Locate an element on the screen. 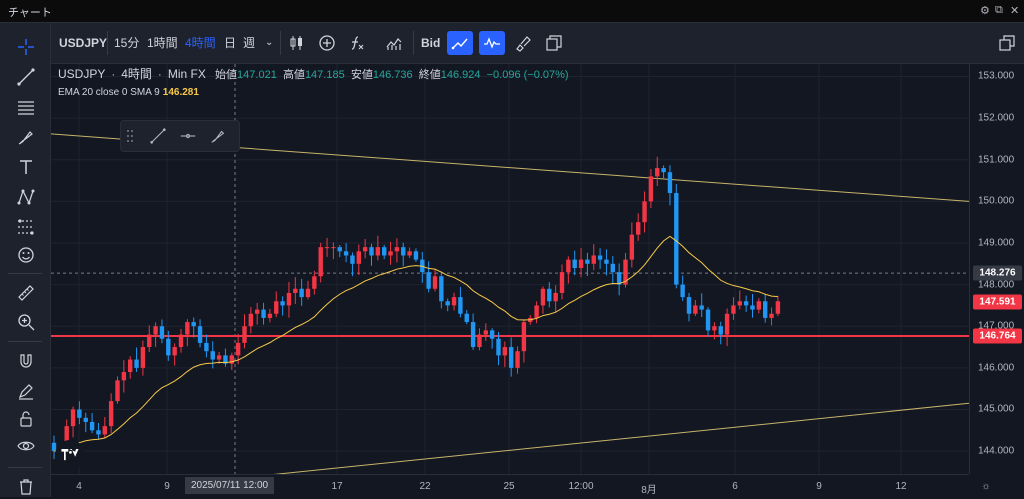 The image size is (1024, 499). price-tick: 144.000 is located at coordinates (996, 451).